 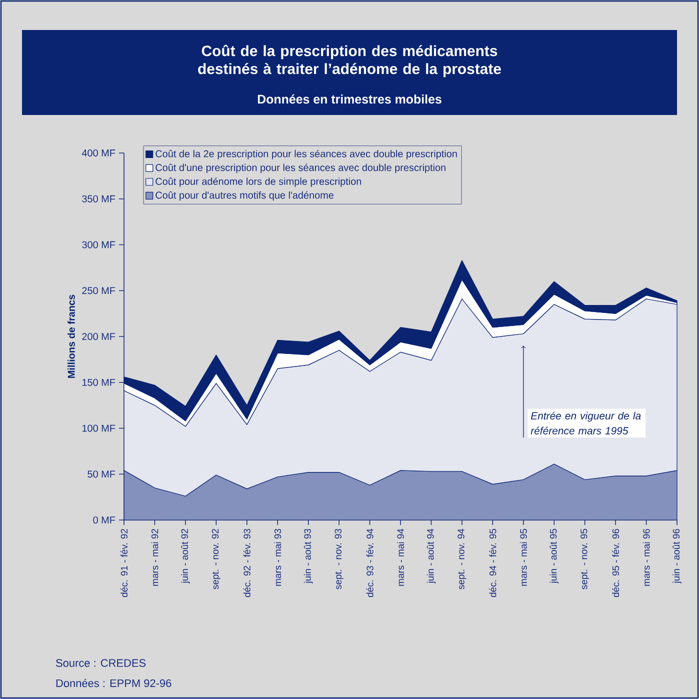 I want to click on x-tick-label: sept. - nov. 94, so click(x=462, y=559).